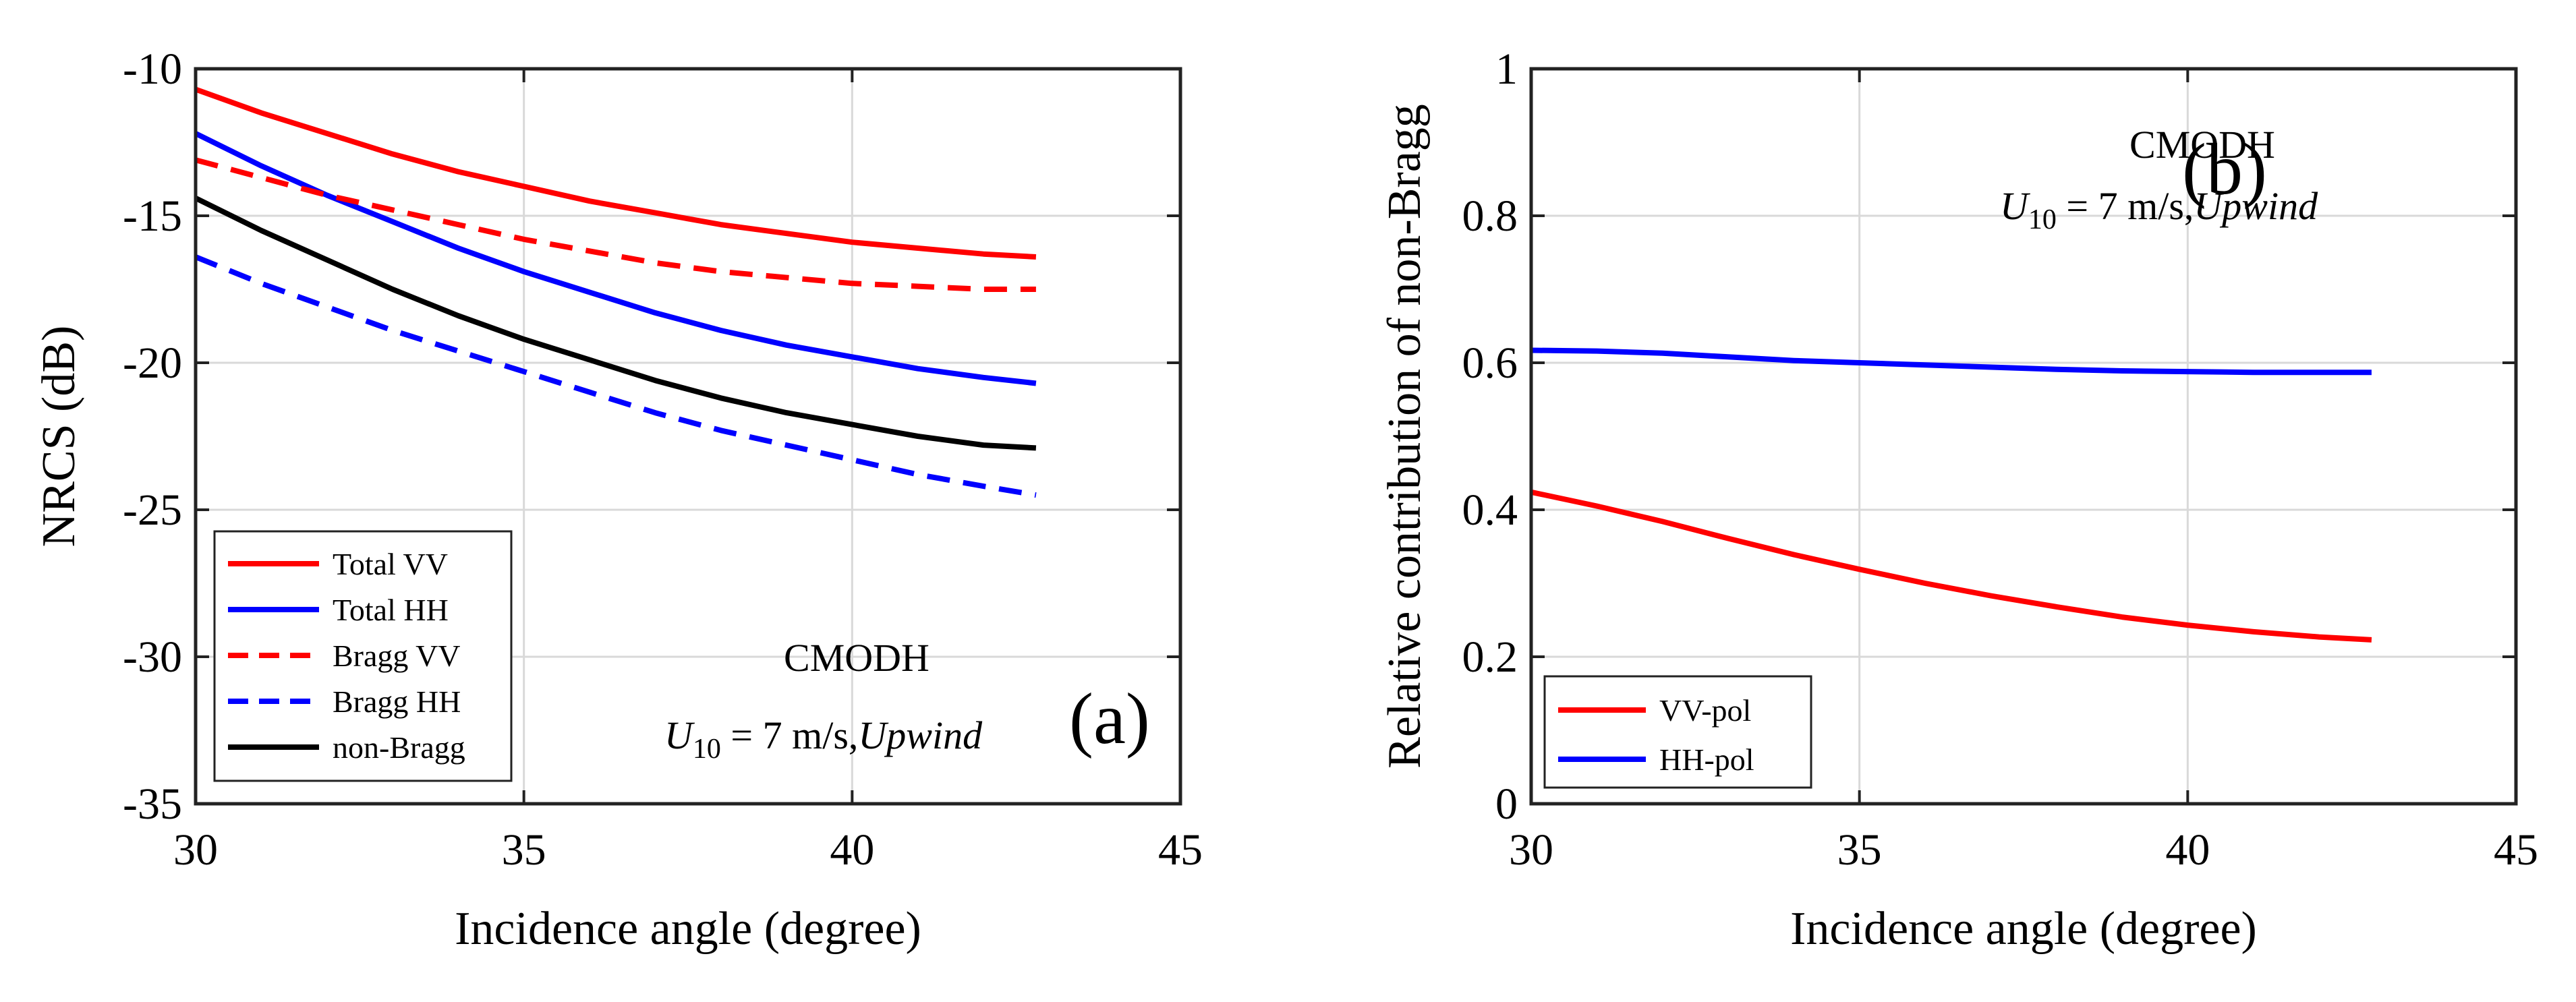 The height and width of the screenshot is (1002, 2576). What do you see at coordinates (391, 610) in the screenshot?
I see `legend-label: Total HH` at bounding box center [391, 610].